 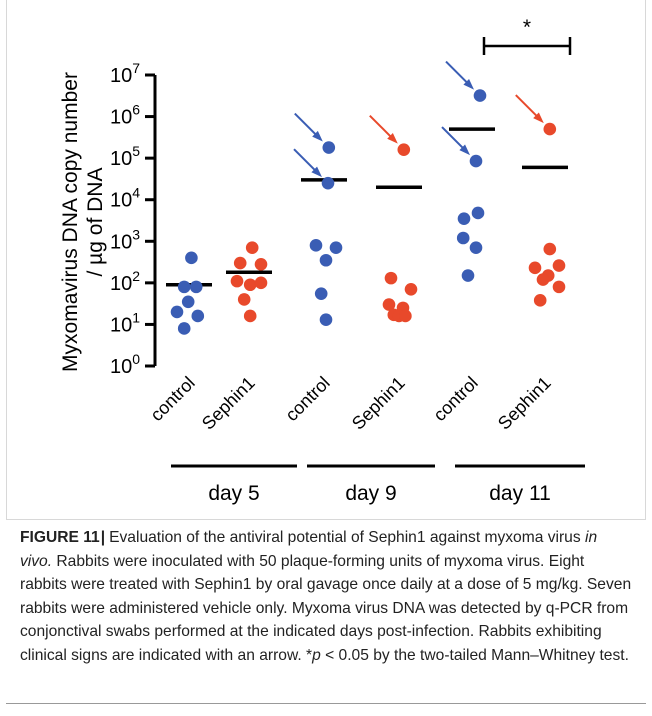 I want to click on y-tick-label: 10⁰, so click(x=125, y=364).